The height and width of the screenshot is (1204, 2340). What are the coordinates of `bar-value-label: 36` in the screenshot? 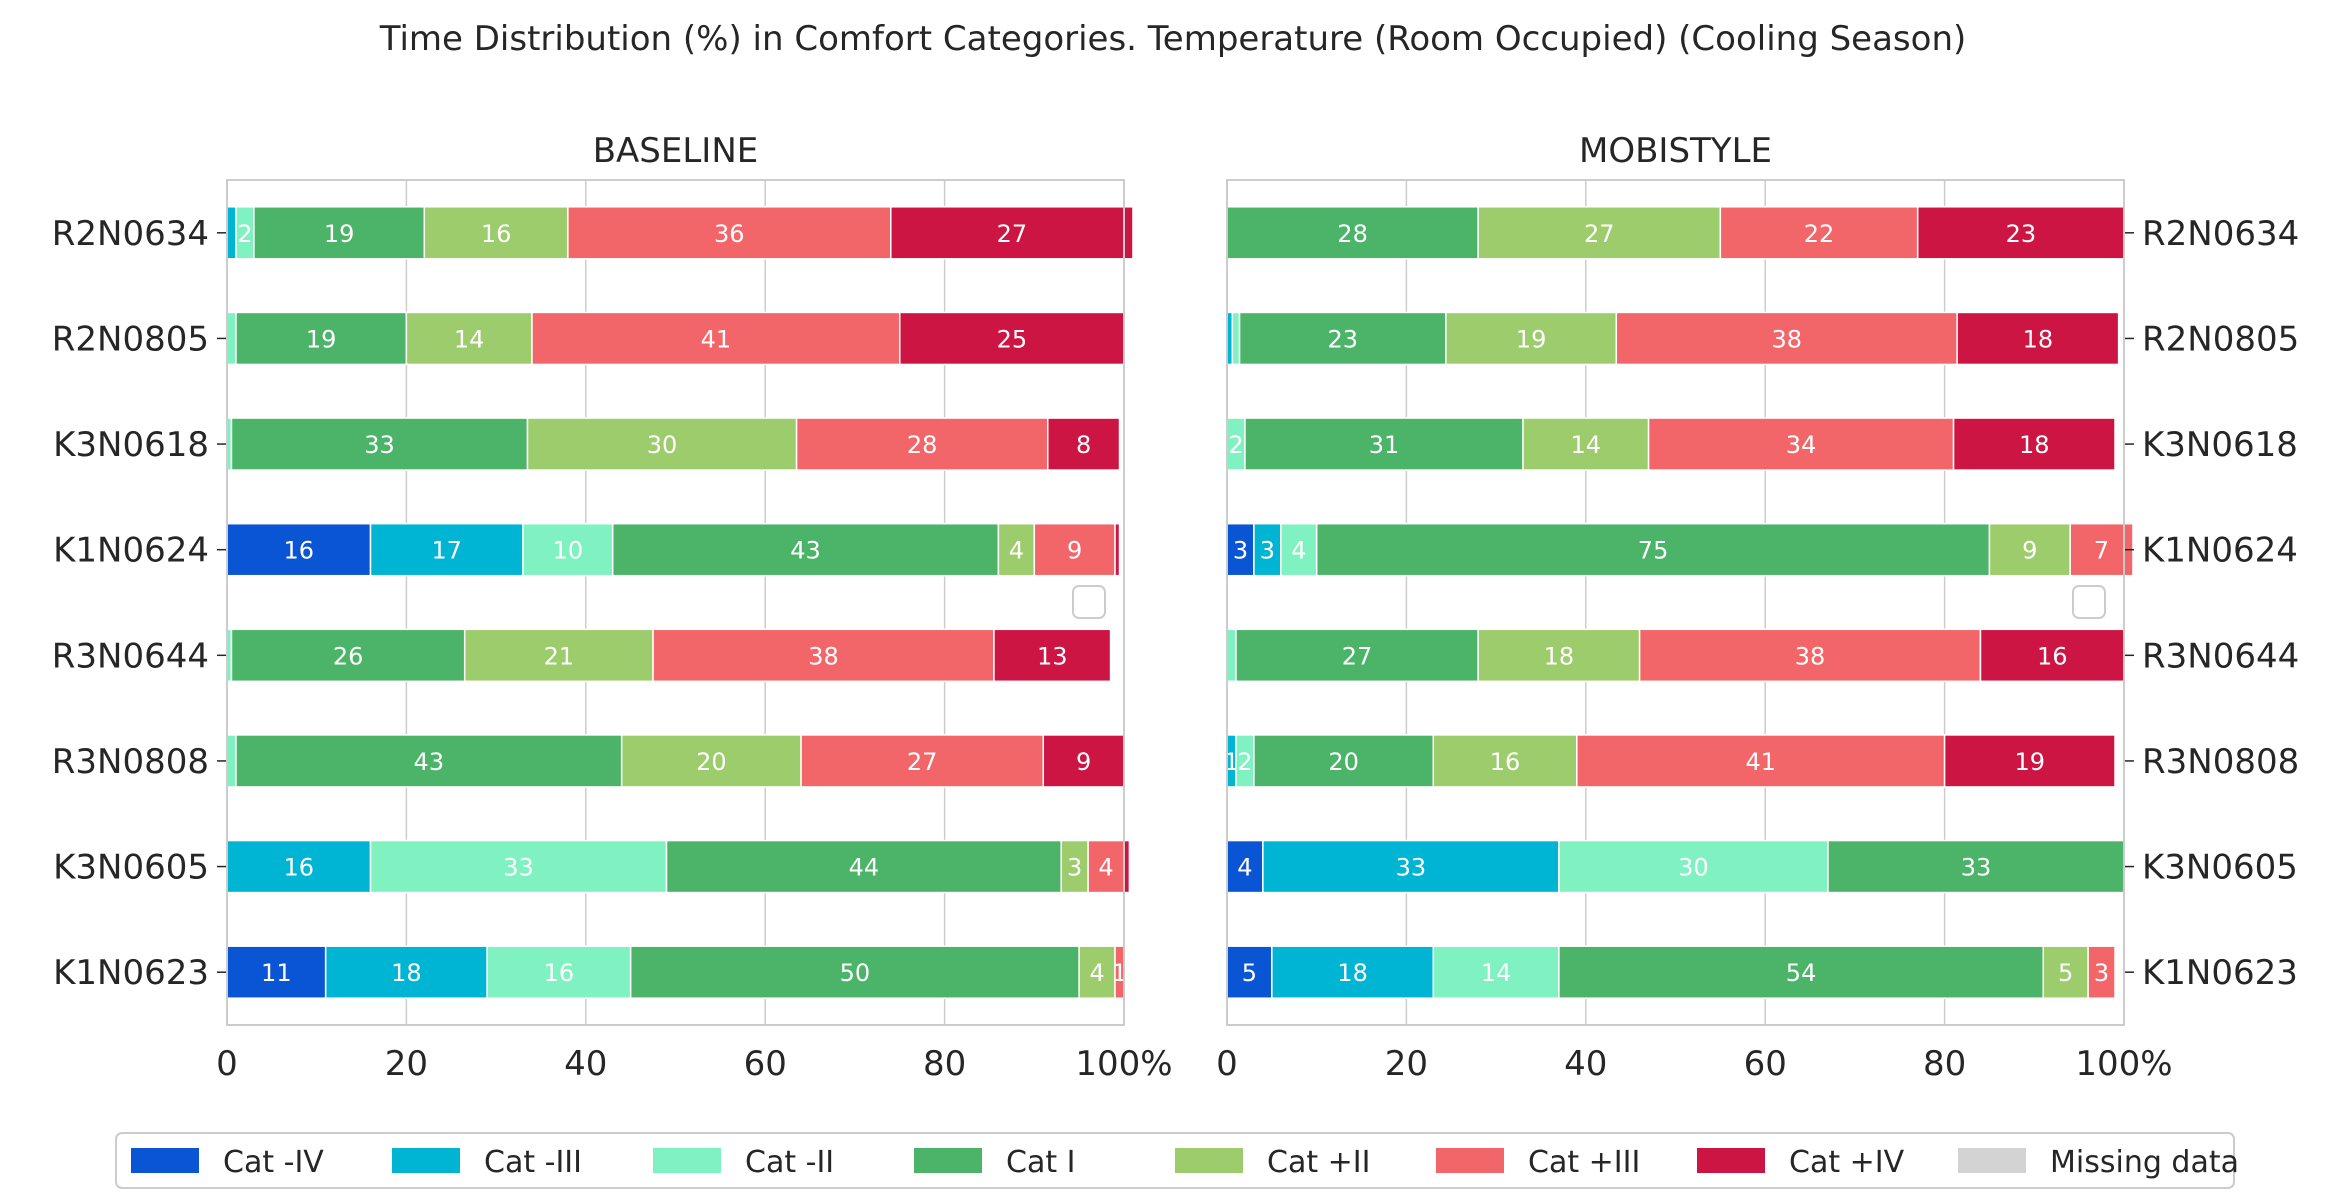 It's located at (729, 234).